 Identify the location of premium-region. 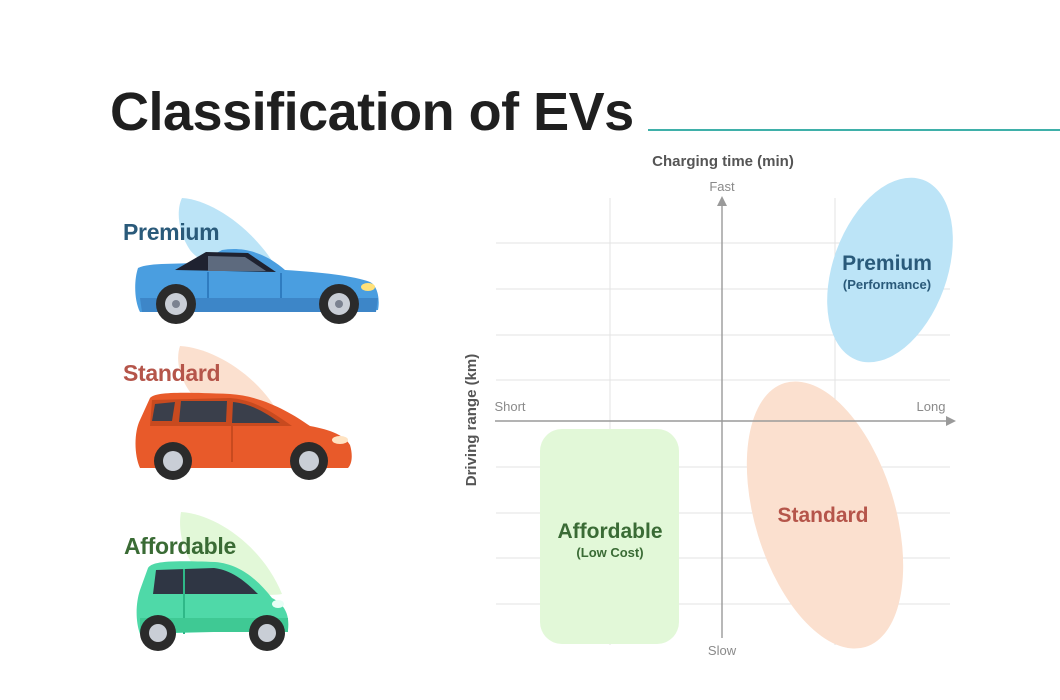
(890, 270).